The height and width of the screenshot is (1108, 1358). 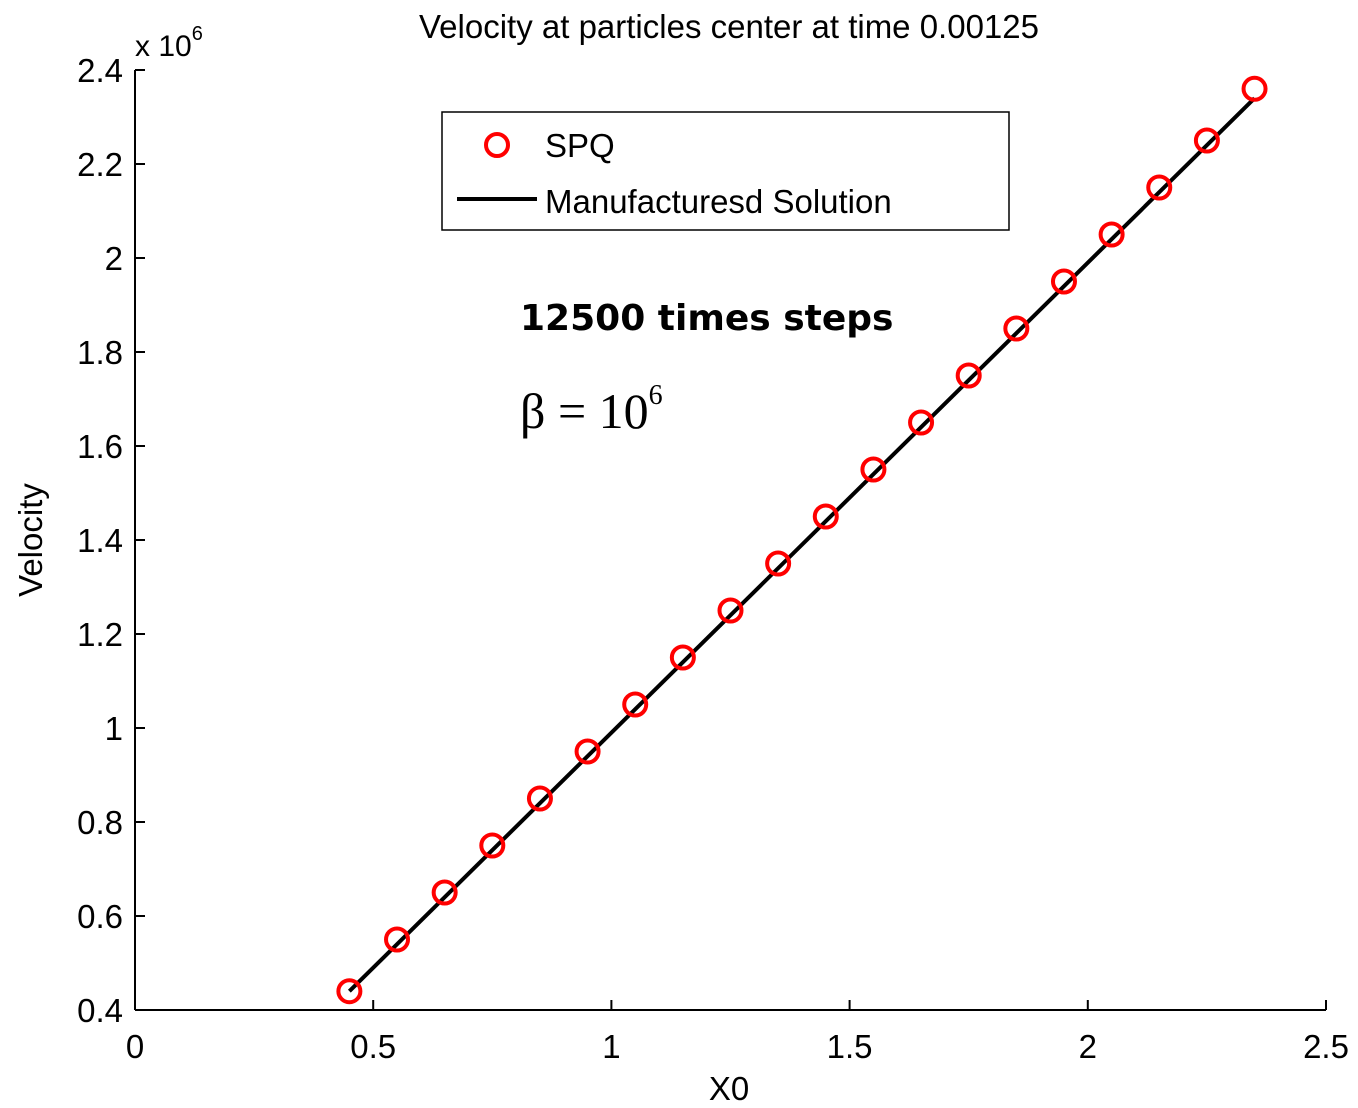 I want to click on y-tick-label: 2.4, so click(x=100, y=70).